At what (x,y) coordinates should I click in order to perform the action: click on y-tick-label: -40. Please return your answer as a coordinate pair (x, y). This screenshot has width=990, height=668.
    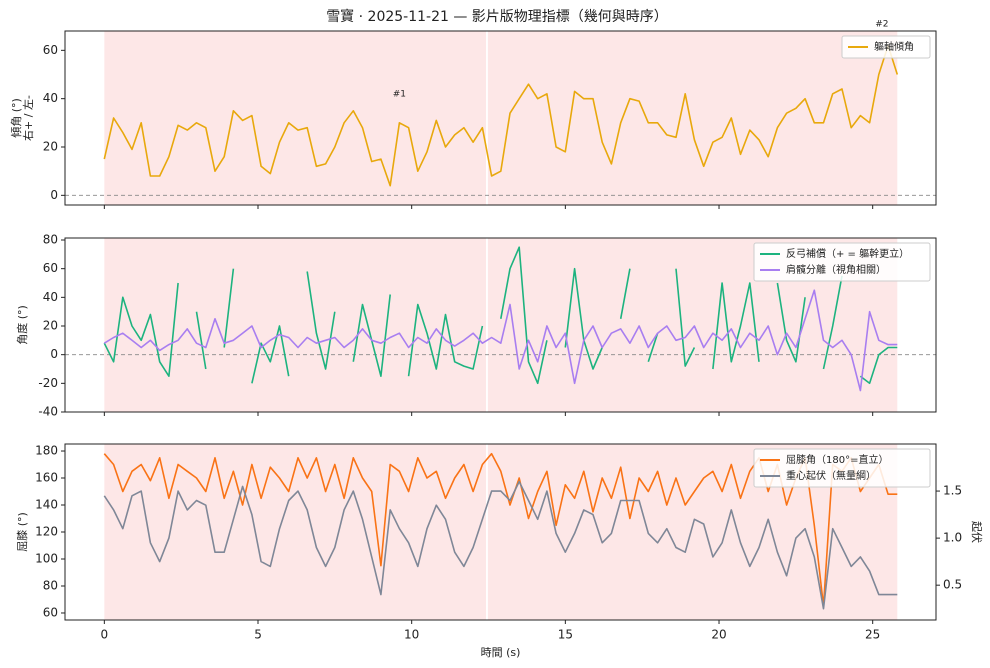
    Looking at the image, I should click on (48, 412).